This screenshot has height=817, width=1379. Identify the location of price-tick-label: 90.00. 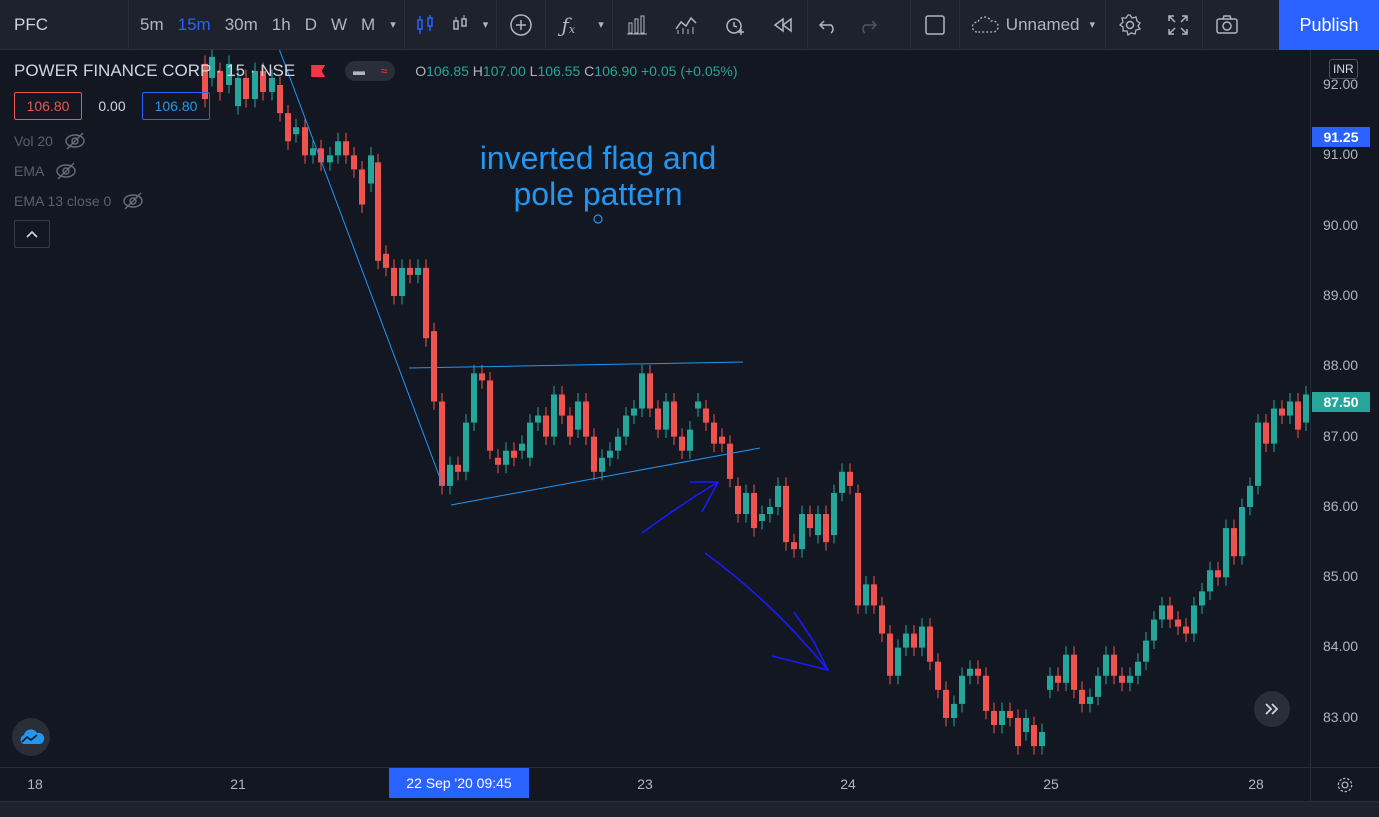
(1341, 224).